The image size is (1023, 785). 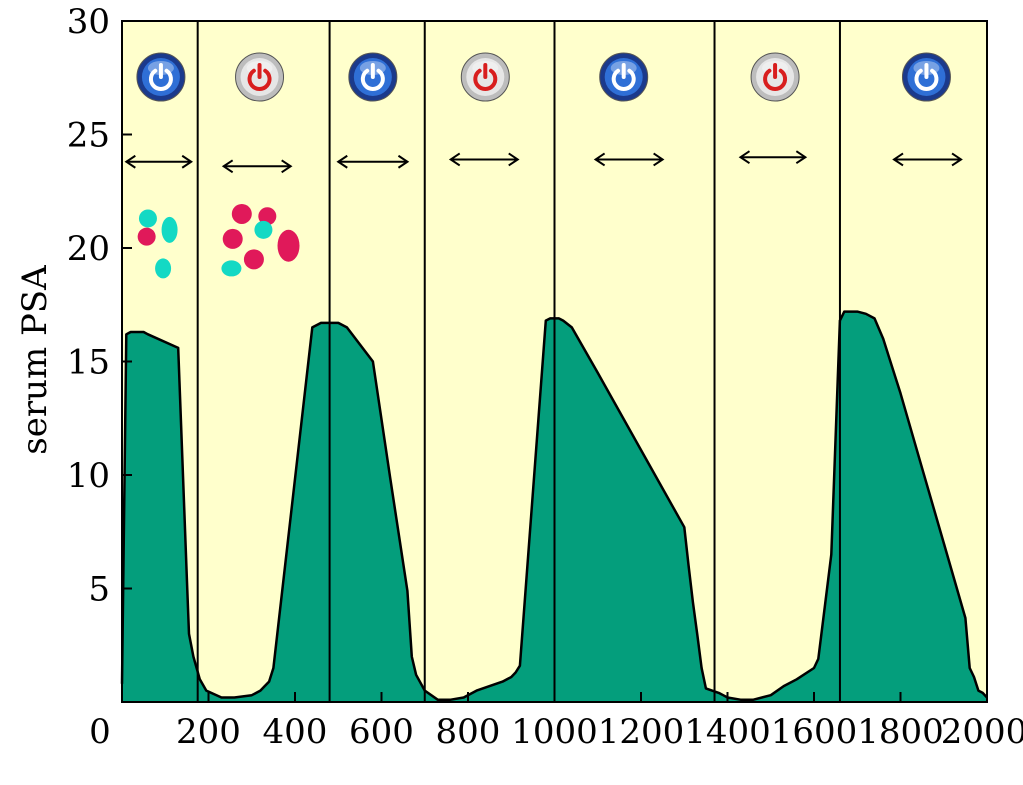 I want to click on x-tick-label-7: 1400, so click(x=727, y=732).